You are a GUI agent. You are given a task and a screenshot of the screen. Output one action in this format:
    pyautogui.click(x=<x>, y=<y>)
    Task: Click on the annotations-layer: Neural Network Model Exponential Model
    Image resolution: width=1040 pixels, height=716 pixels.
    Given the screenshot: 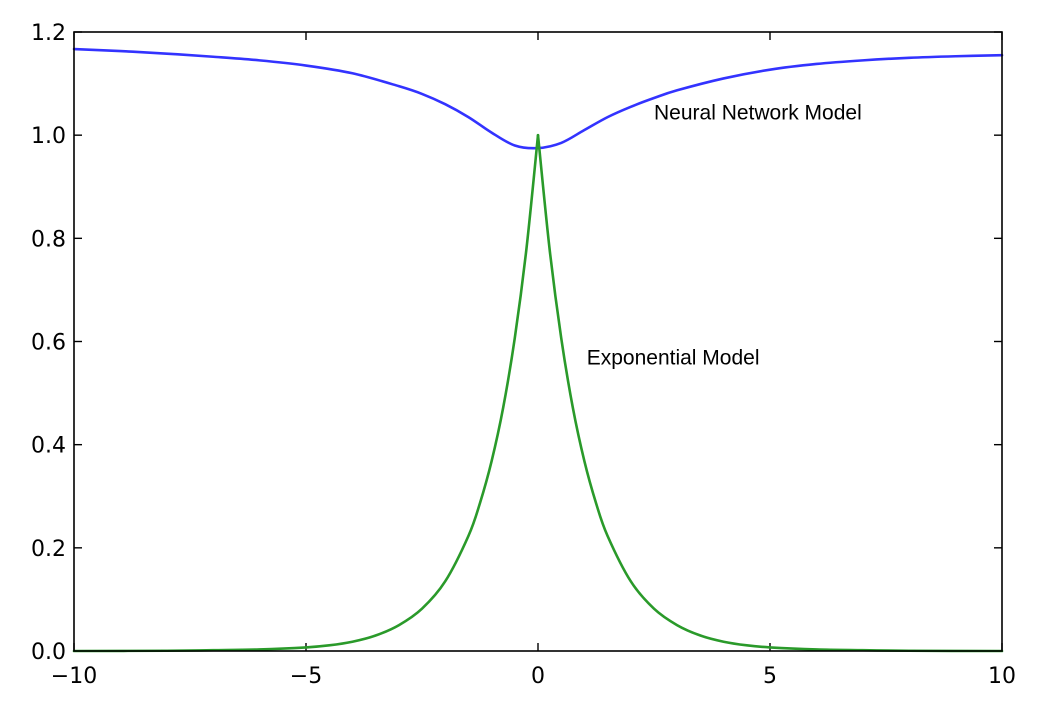 What is the action you would take?
    pyautogui.click(x=724, y=236)
    